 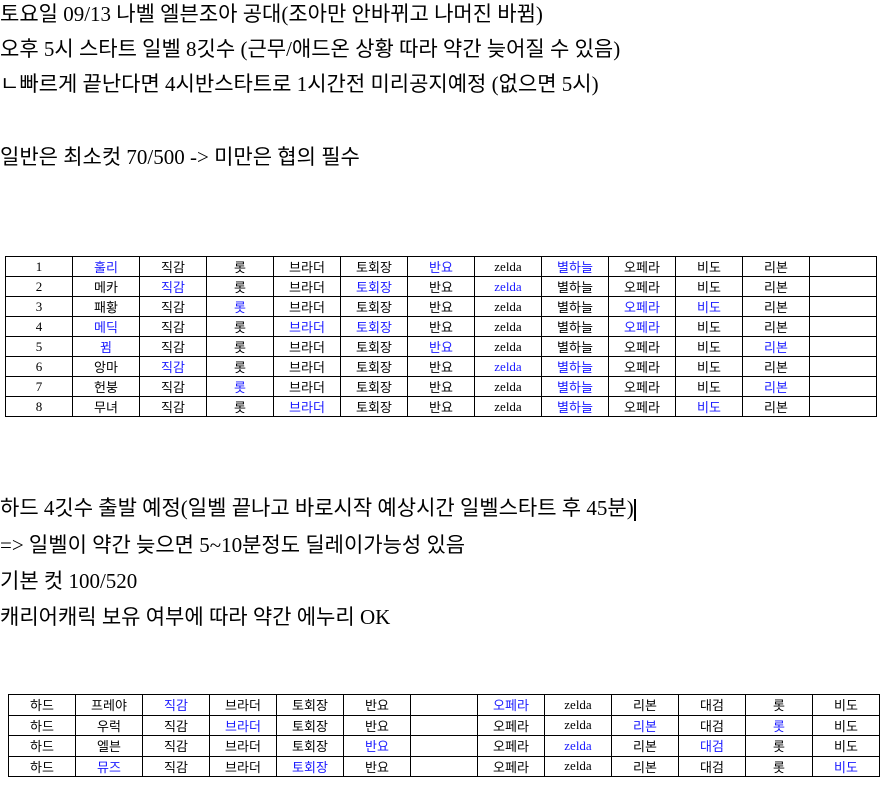 What do you see at coordinates (106, 286) in the screenshot?
I see `table-cell: 메카` at bounding box center [106, 286].